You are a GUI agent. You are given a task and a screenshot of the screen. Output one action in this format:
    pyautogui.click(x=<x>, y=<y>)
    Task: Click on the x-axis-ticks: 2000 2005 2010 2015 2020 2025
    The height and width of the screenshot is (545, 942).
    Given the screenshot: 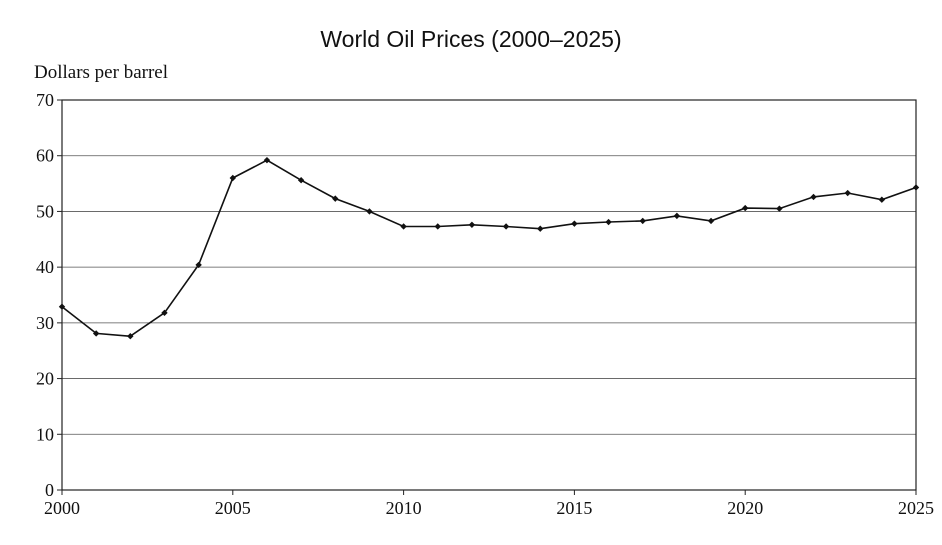 What is the action you would take?
    pyautogui.click(x=489, y=504)
    